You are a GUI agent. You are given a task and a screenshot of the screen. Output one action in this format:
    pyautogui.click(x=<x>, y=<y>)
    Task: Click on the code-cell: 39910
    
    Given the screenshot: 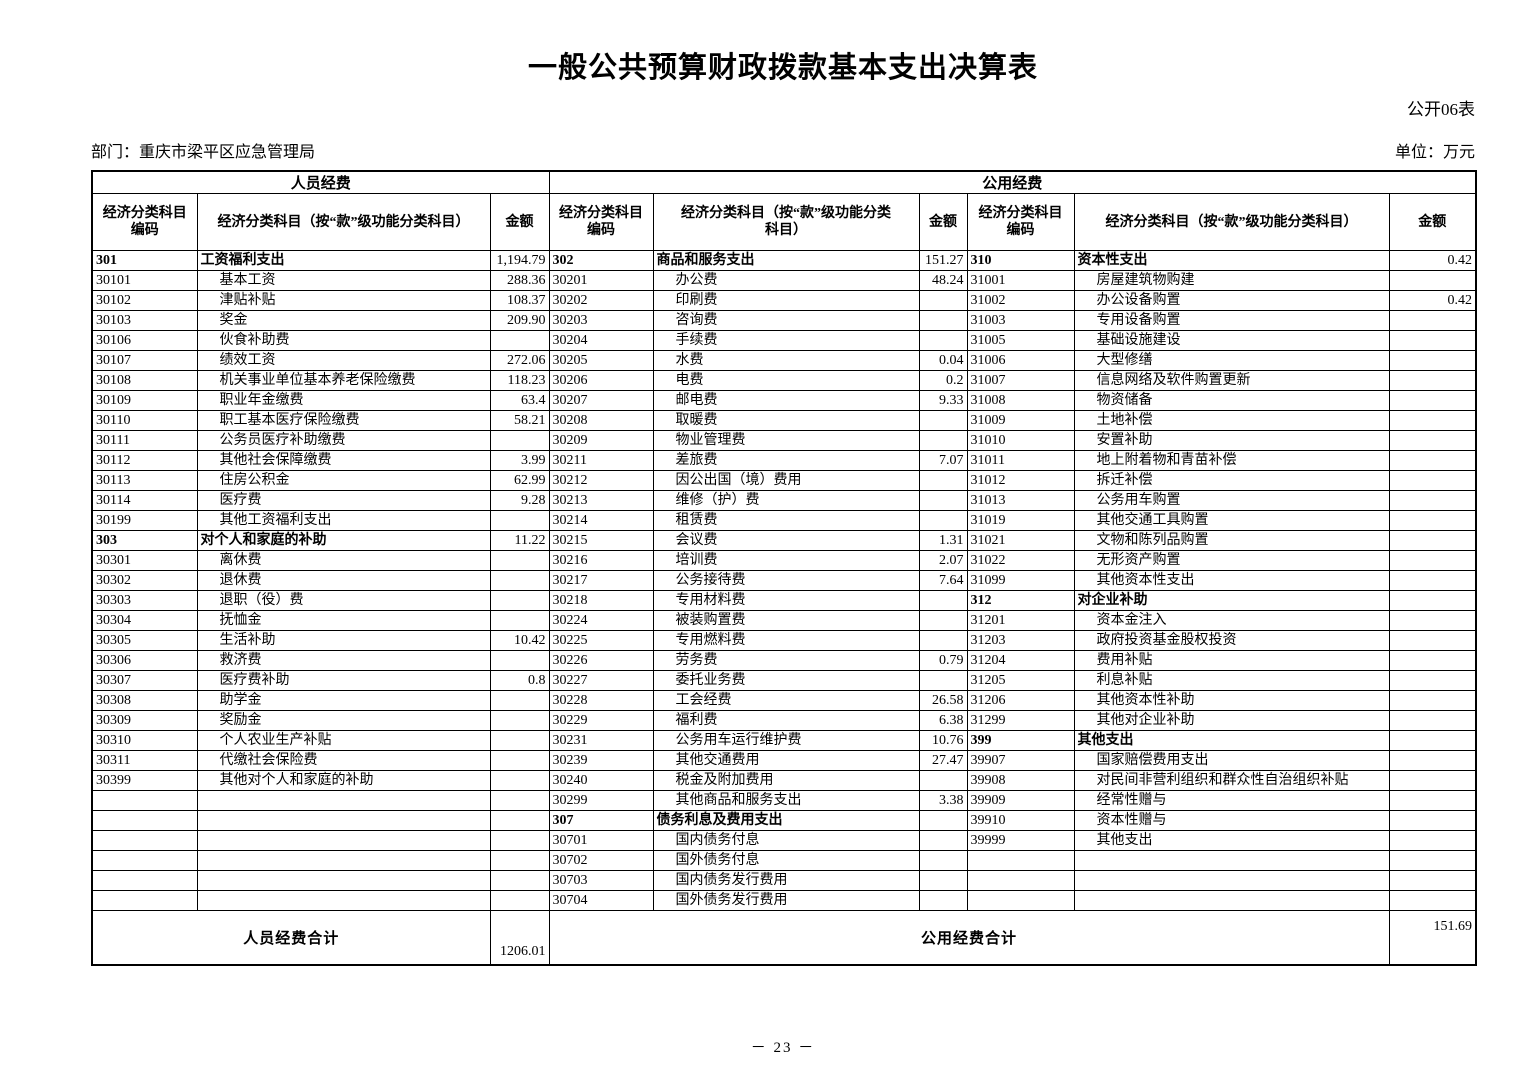 What is the action you would take?
    pyautogui.click(x=1020, y=820)
    